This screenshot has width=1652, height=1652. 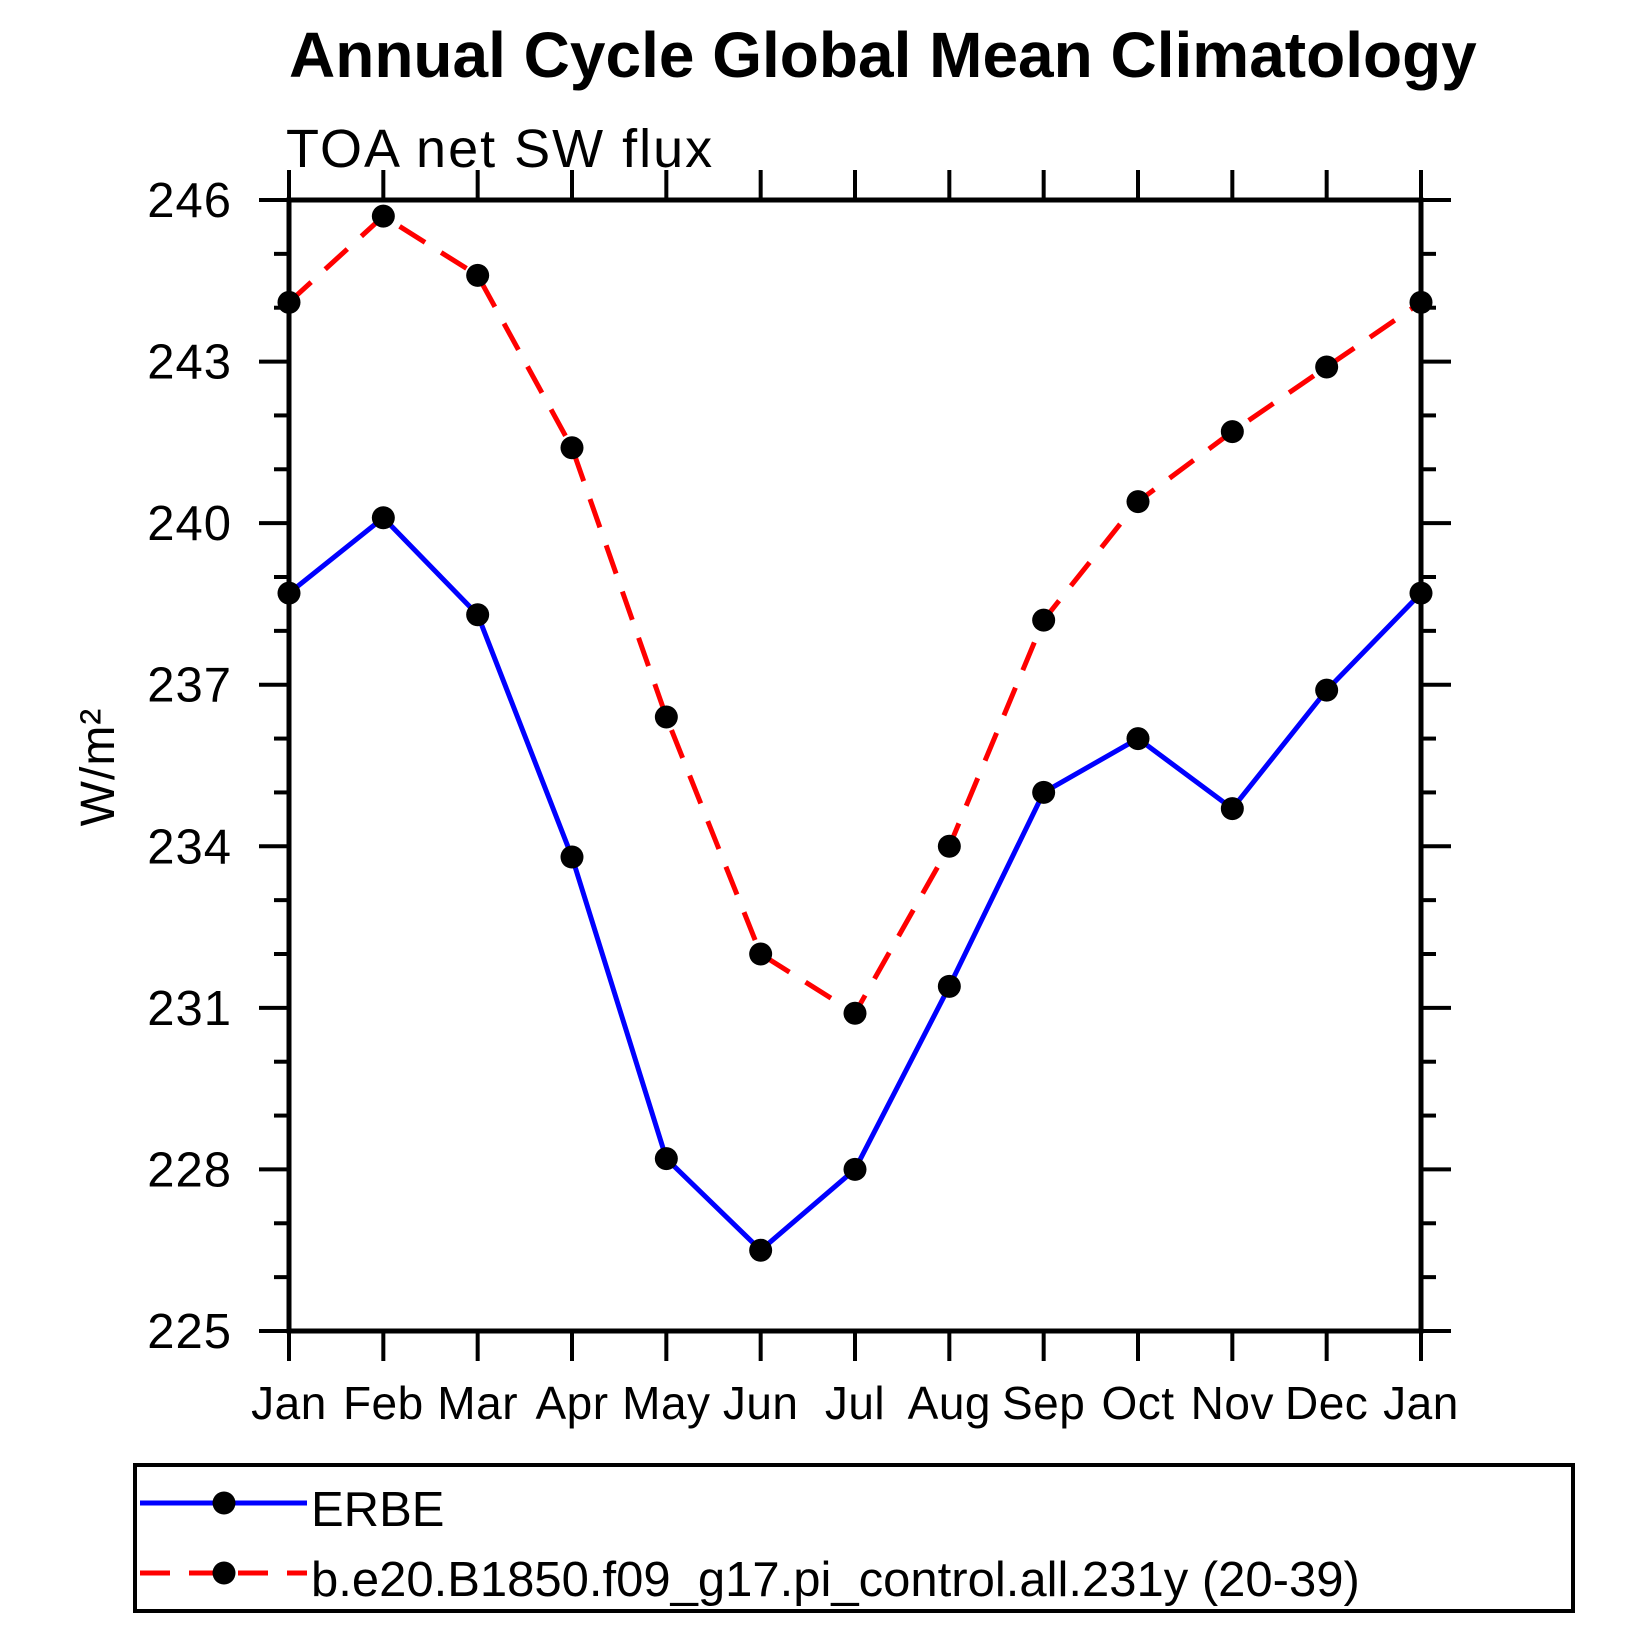 I want to click on x-tick-label: May, so click(x=666, y=1403).